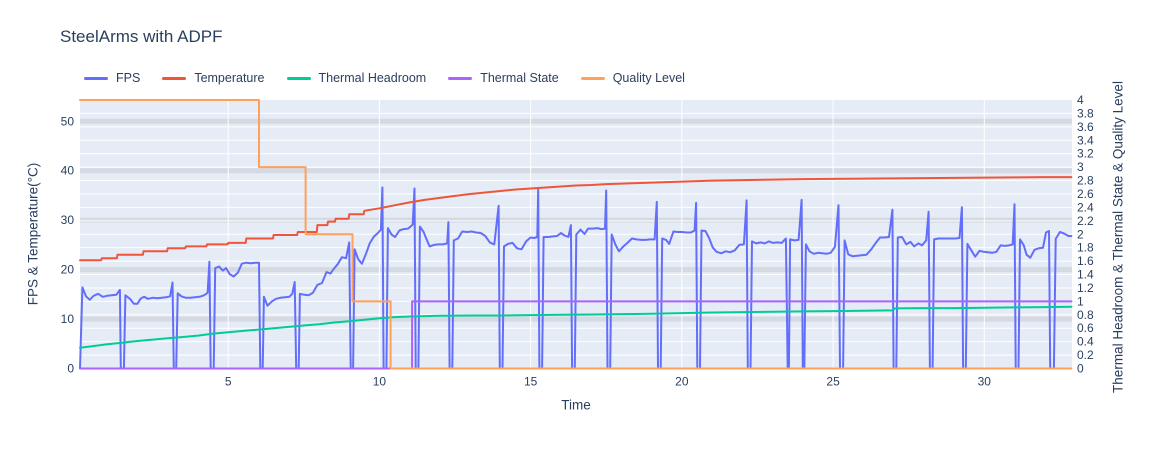 This screenshot has width=1156, height=450. I want to click on x-tick-label: 15, so click(531, 382).